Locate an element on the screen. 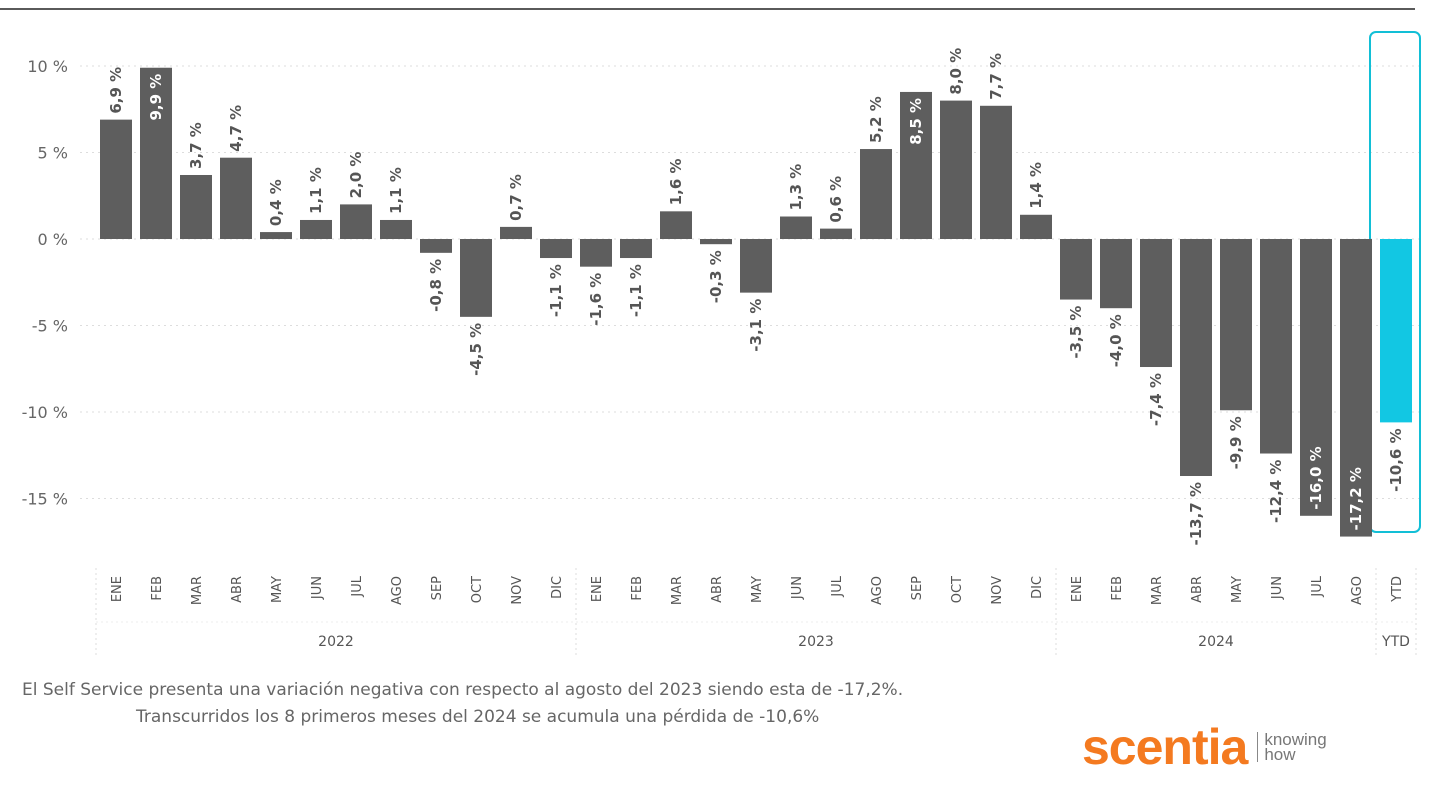 This screenshot has height=793, width=1440. data-label: 3,7 % is located at coordinates (196, 145).